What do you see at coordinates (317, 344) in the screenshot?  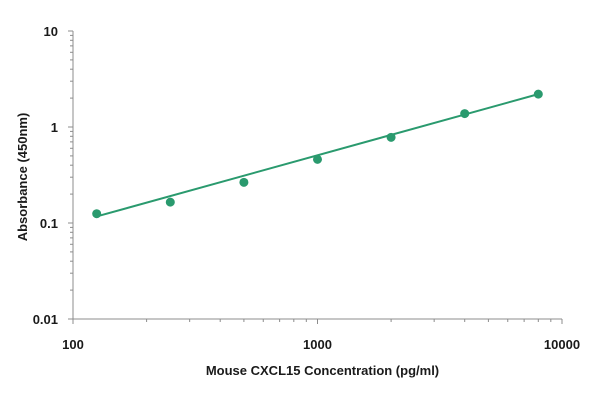 I see `x-tick-label: 1000` at bounding box center [317, 344].